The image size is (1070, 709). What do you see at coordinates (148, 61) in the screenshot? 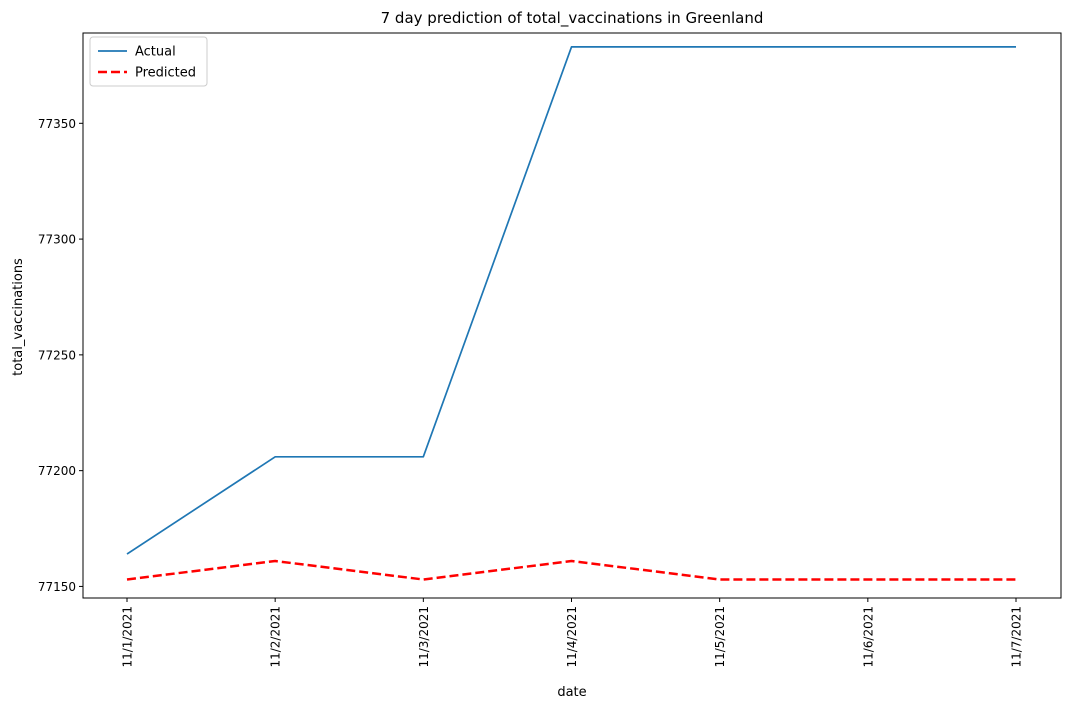
I see `legend-box` at bounding box center [148, 61].